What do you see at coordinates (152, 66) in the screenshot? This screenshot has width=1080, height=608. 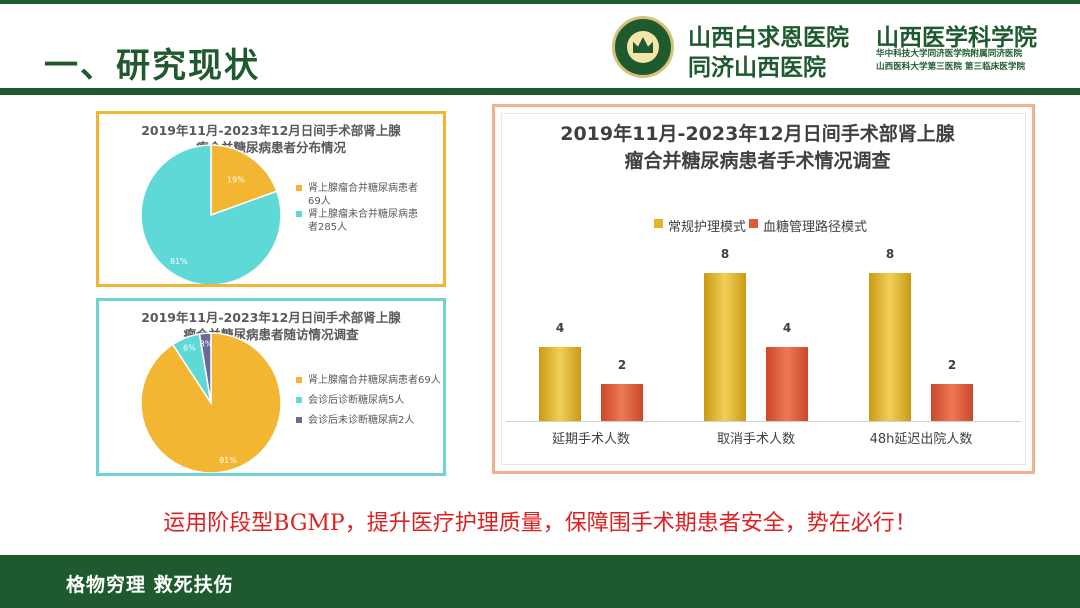 I see `page-title: 一、研究现状` at bounding box center [152, 66].